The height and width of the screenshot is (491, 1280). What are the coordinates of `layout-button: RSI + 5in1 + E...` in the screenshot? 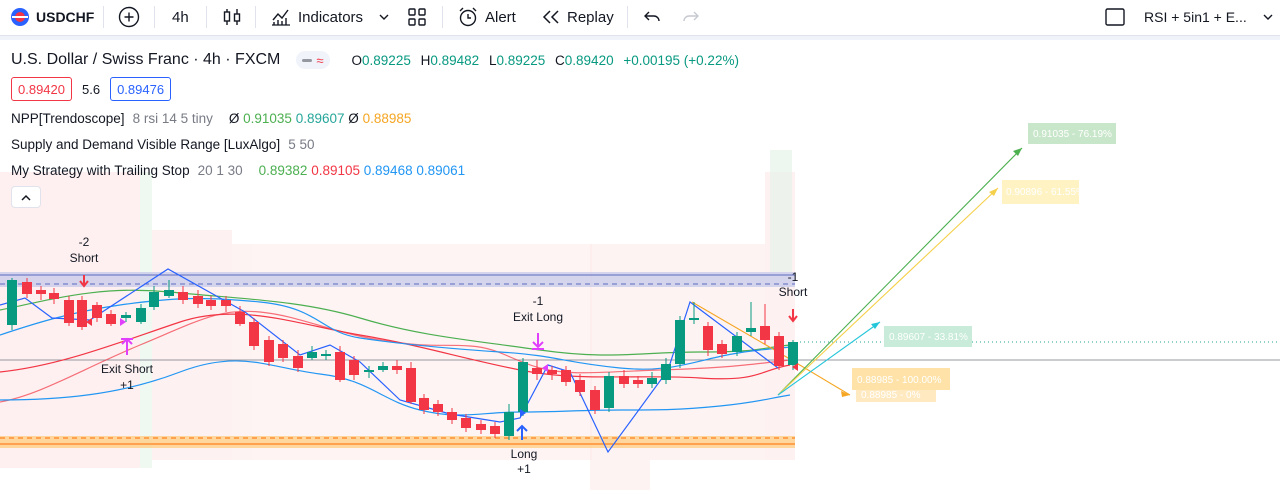 It's located at (1188, 17).